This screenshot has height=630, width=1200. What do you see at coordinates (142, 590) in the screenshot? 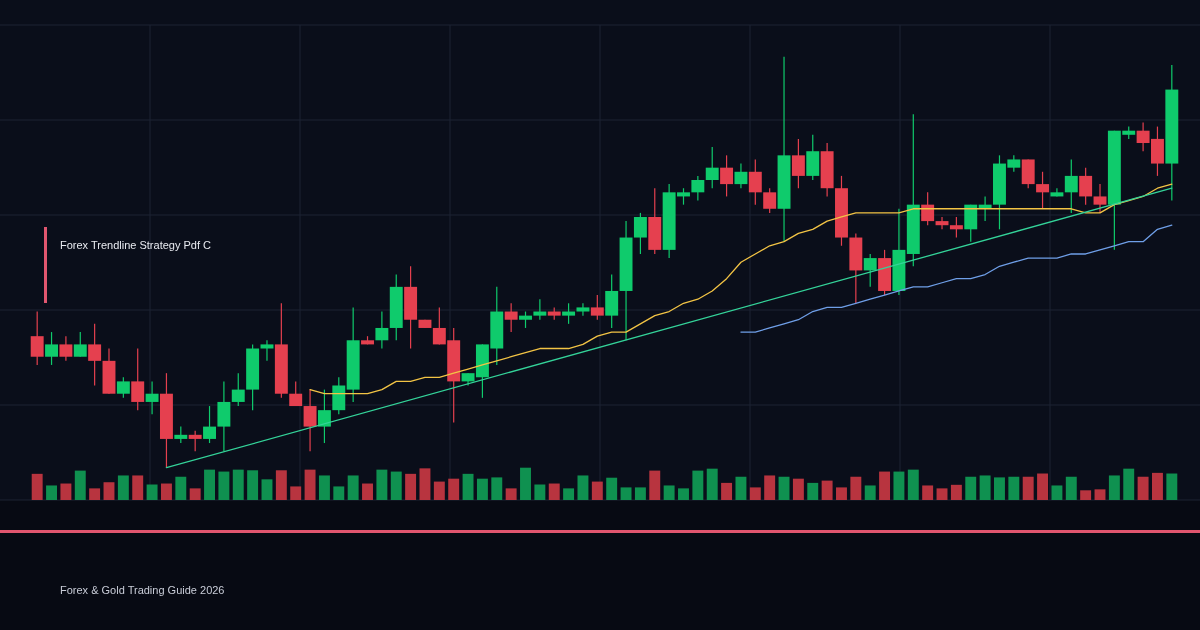
I see `text: Forex & Gold Trading Guide 2026` at bounding box center [142, 590].